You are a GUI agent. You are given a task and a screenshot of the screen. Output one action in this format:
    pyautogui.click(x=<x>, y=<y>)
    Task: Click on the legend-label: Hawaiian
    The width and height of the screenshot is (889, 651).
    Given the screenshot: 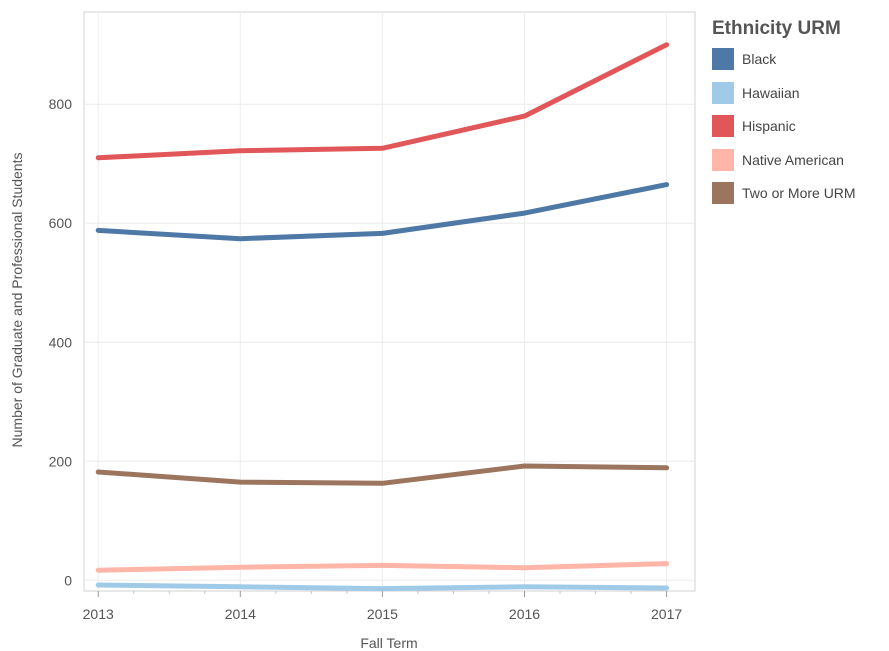 What is the action you would take?
    pyautogui.click(x=771, y=92)
    